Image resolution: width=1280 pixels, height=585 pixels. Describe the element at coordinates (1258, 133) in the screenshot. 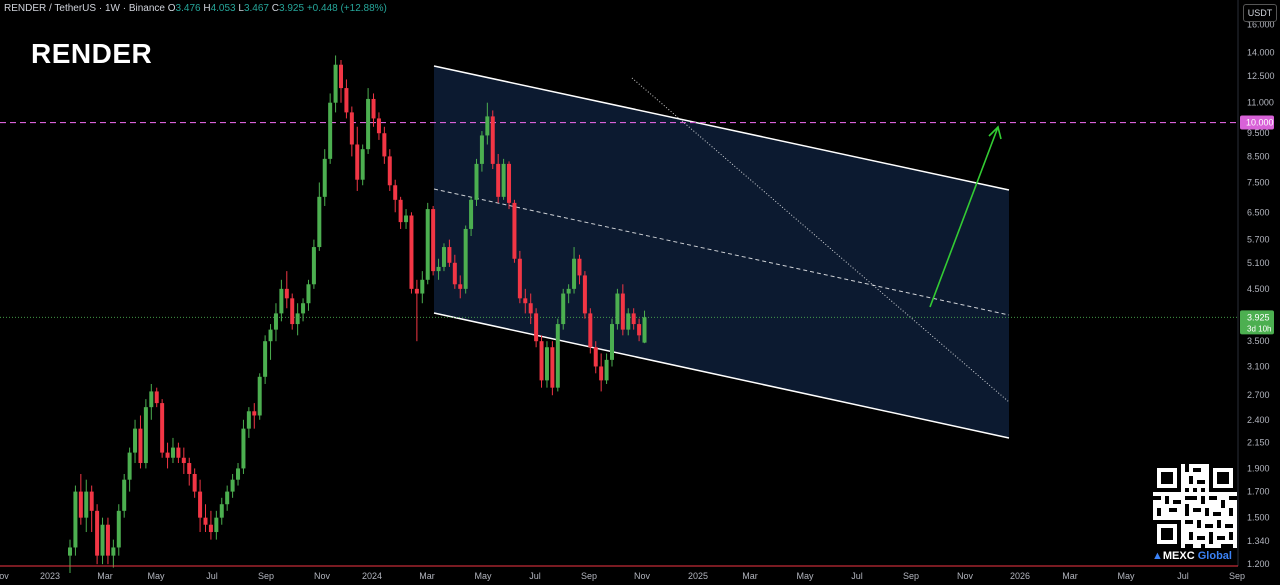

I see `price-tick-label: 9.500` at that location.